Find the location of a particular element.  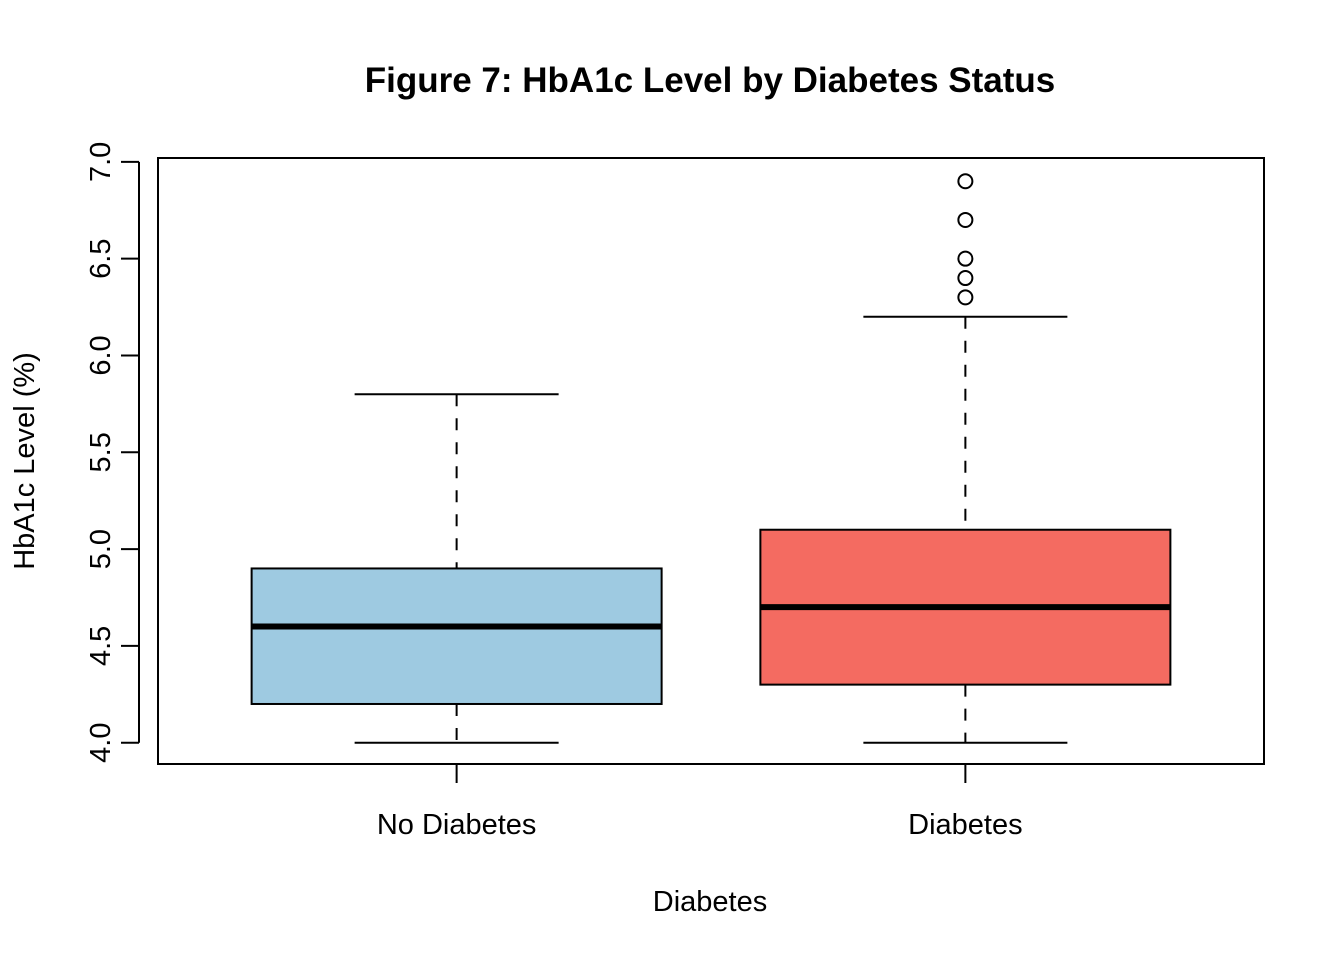

chart-title: Figure 7: HbA1c Level by Diabetes Status is located at coordinates (710, 80).